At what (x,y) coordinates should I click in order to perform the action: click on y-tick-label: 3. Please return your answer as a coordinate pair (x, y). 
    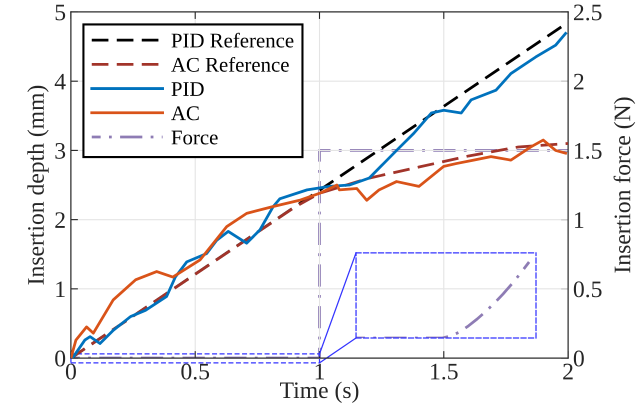
    Looking at the image, I should click on (60, 150).